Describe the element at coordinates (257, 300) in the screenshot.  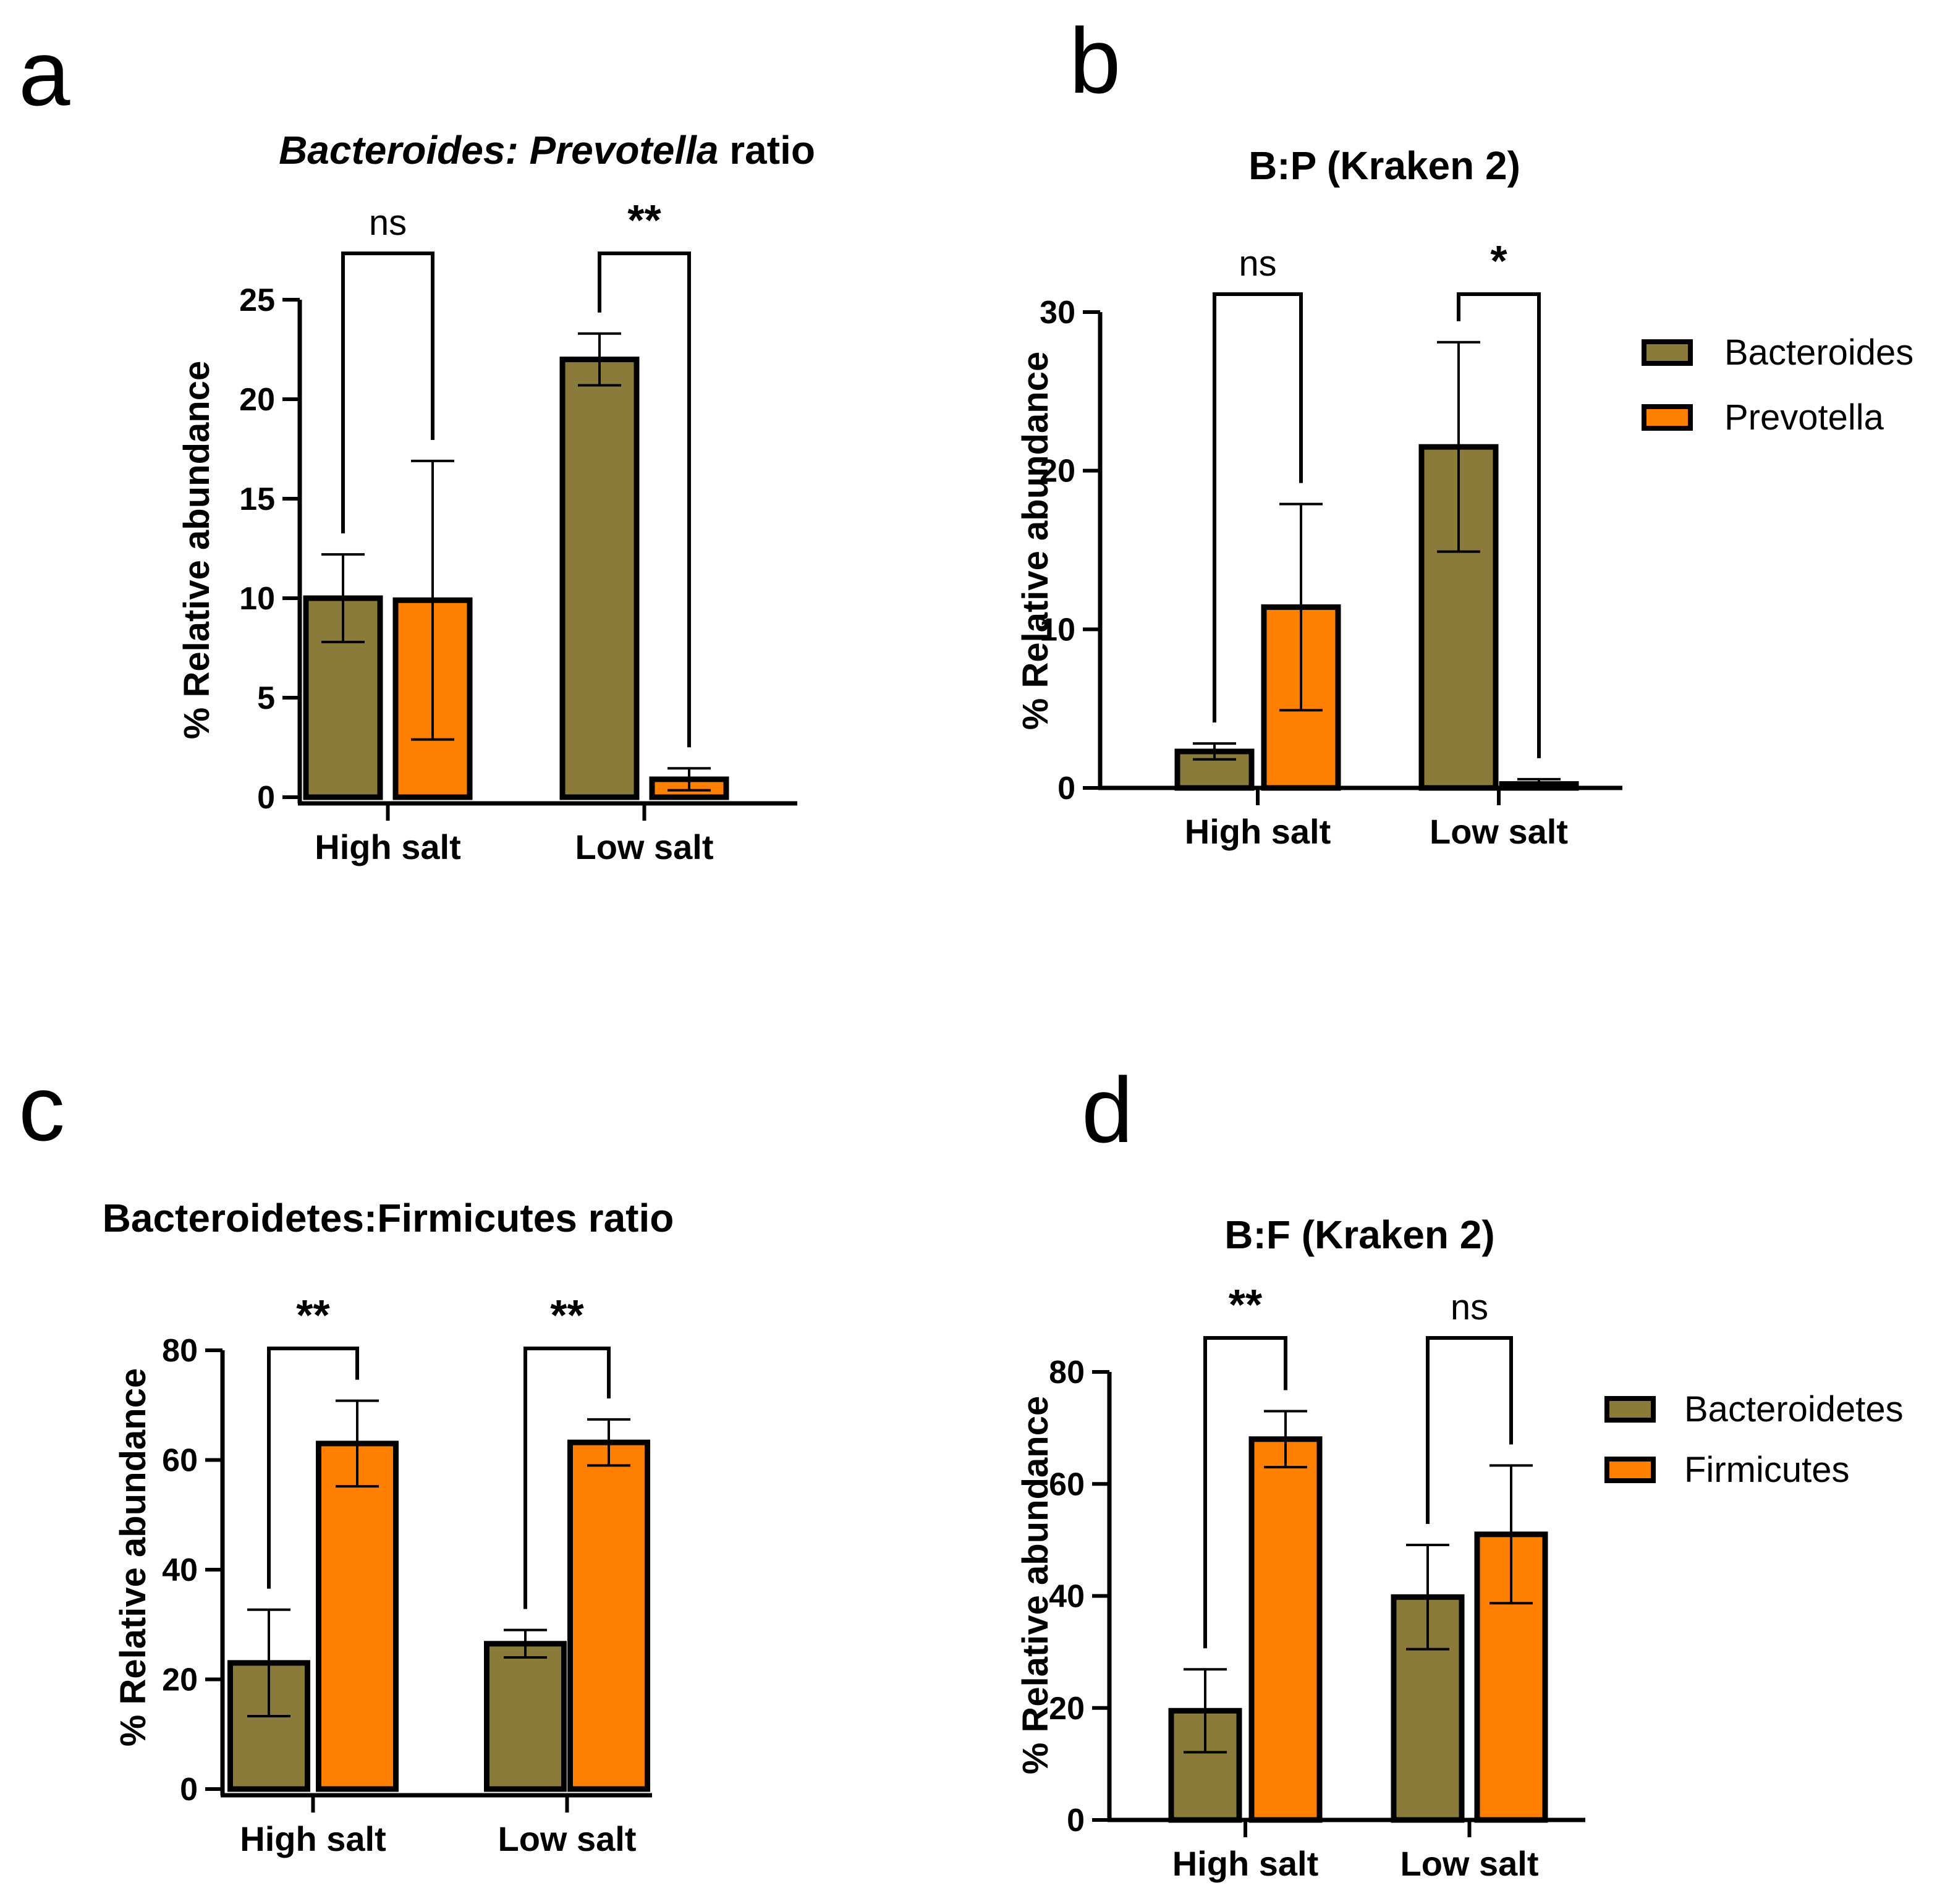
I see `y-tick-label-a: 25` at that location.